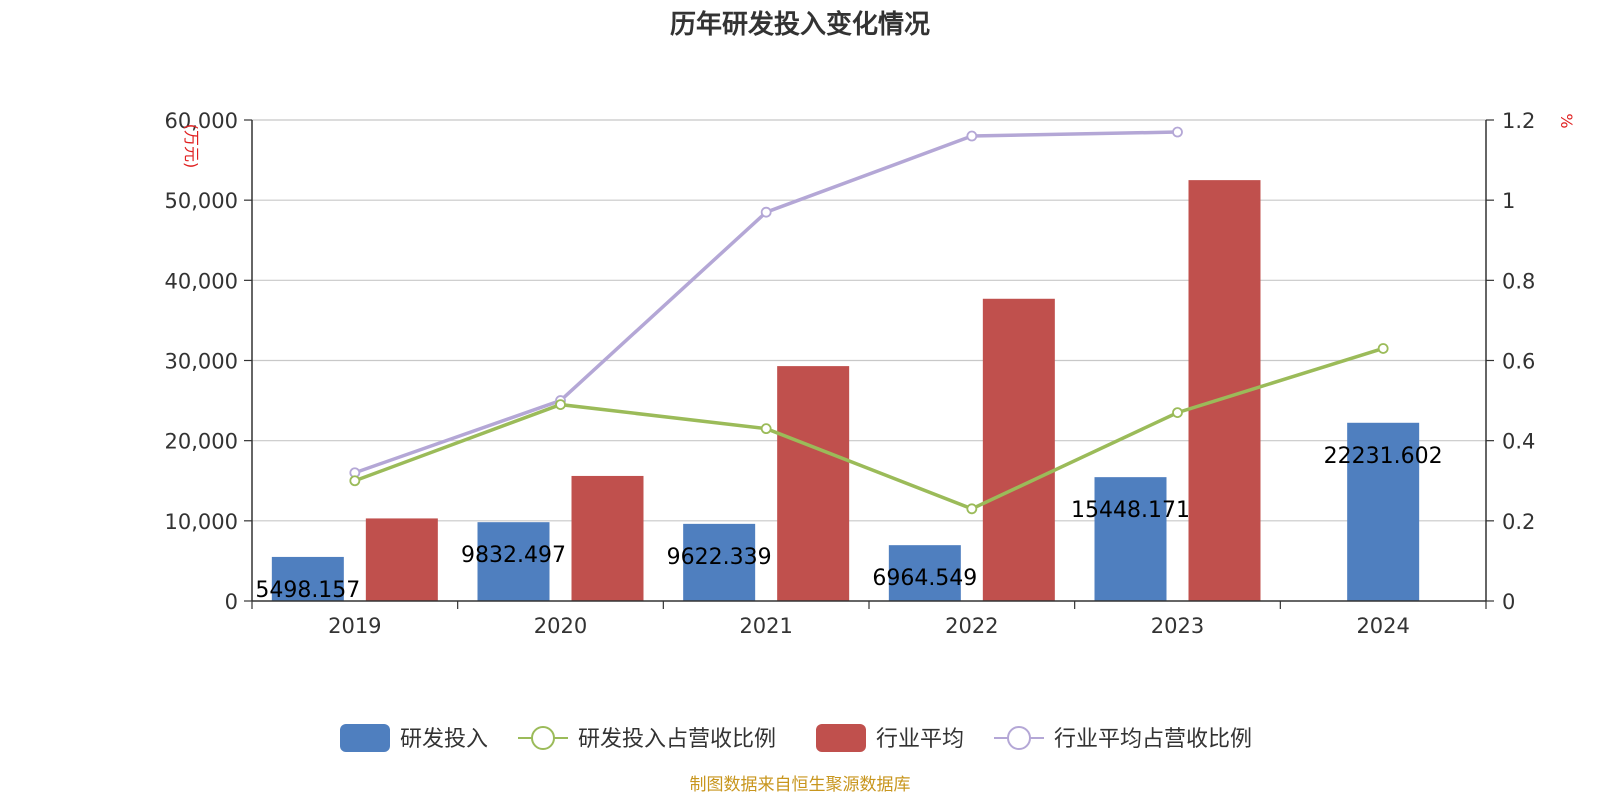 The image size is (1600, 800). What do you see at coordinates (869, 428) in the screenshot?
I see `rd-ratio-line` at bounding box center [869, 428].